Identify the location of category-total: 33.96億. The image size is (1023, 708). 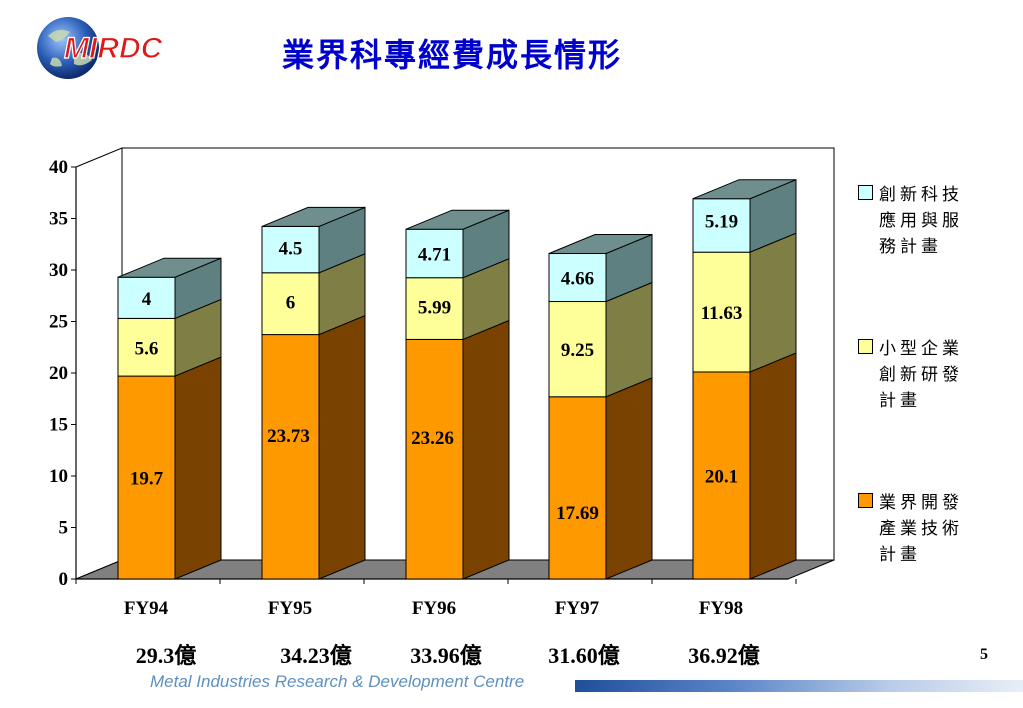
(446, 655).